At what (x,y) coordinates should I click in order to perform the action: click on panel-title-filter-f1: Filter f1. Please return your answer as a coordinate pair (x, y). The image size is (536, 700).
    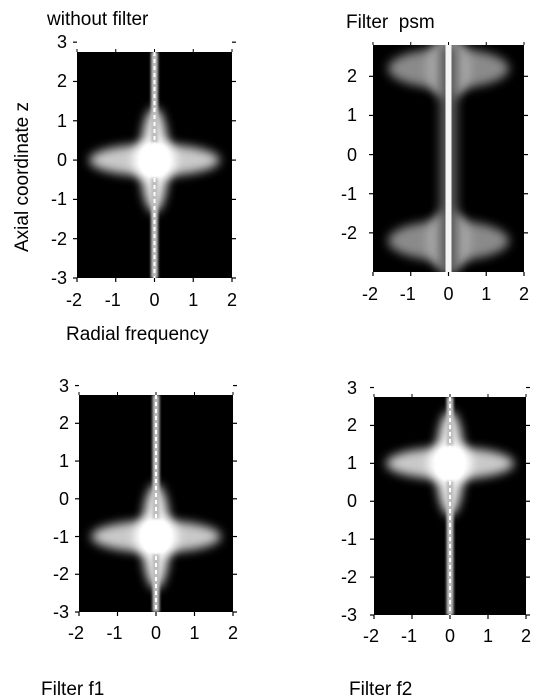
    Looking at the image, I should click on (73, 689).